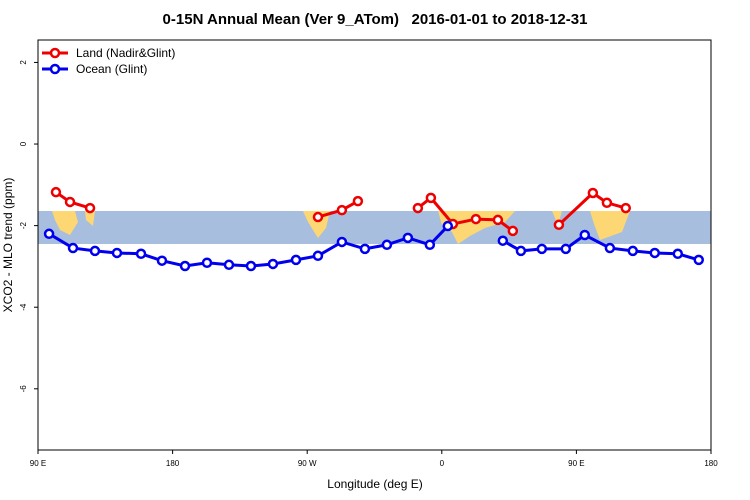 This screenshot has height=500, width=750. I want to click on y-tick-label: -6, so click(23, 389).